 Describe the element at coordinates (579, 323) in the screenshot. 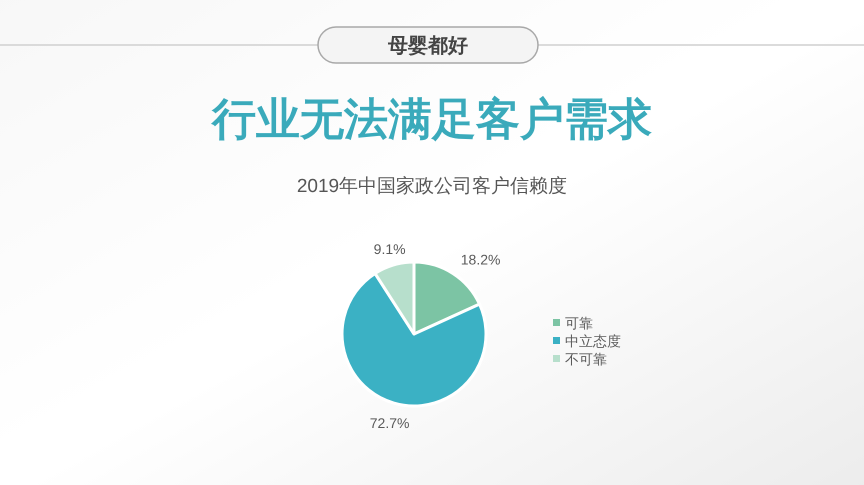

I see `legend-label: 可靠` at that location.